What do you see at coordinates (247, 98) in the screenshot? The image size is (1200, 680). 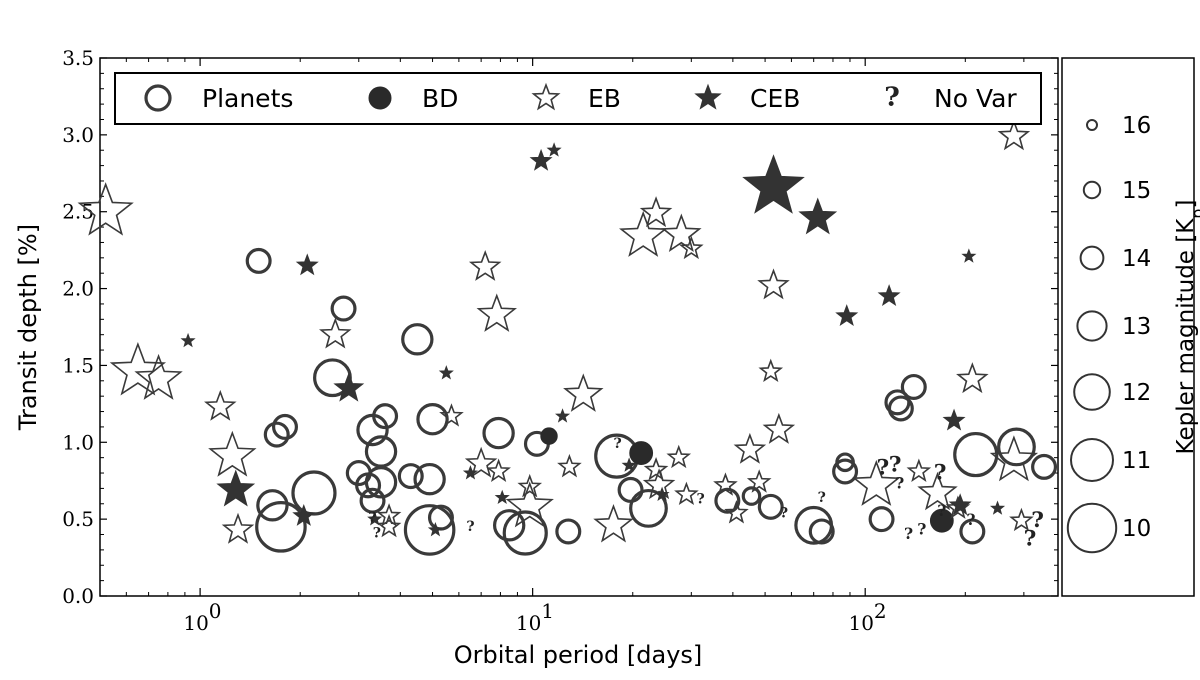 I see `legend-label-planet: Planets` at bounding box center [247, 98].